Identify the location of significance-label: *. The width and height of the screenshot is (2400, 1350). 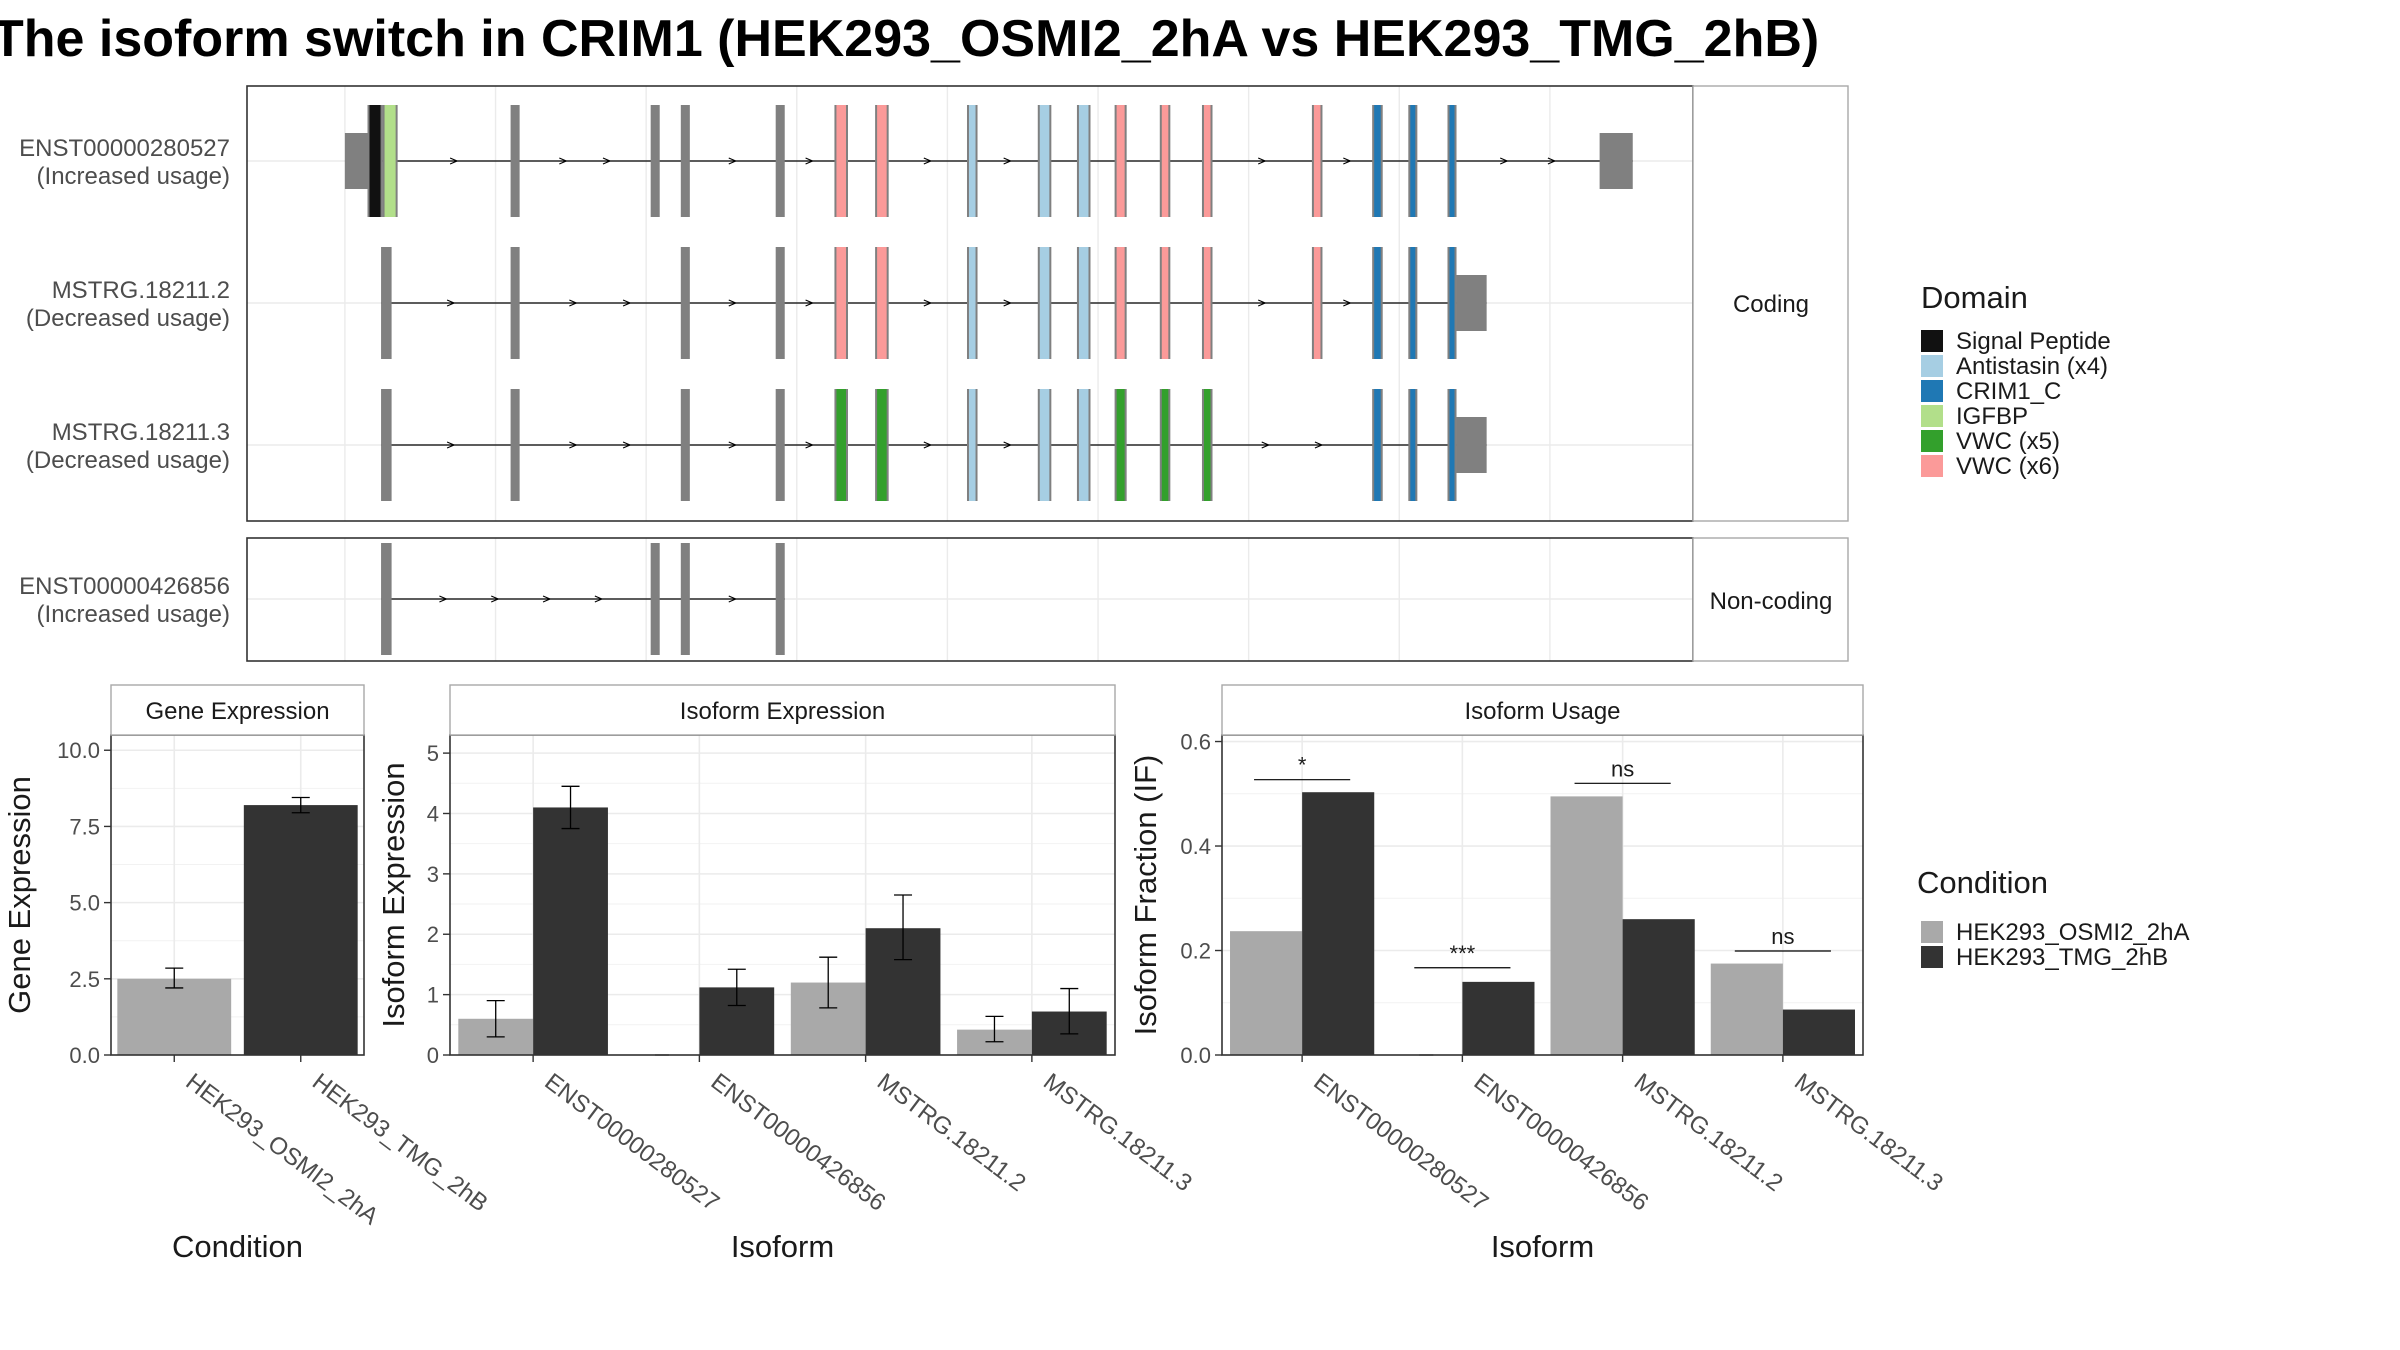
(1302, 765).